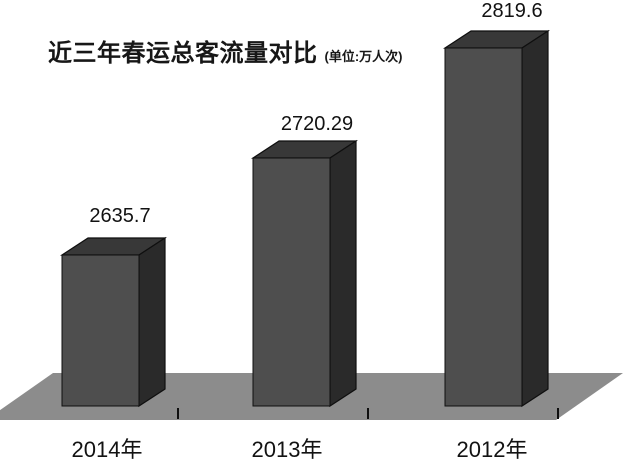  I want to click on chart-unit-label: (单位:万人次), so click(363, 56).